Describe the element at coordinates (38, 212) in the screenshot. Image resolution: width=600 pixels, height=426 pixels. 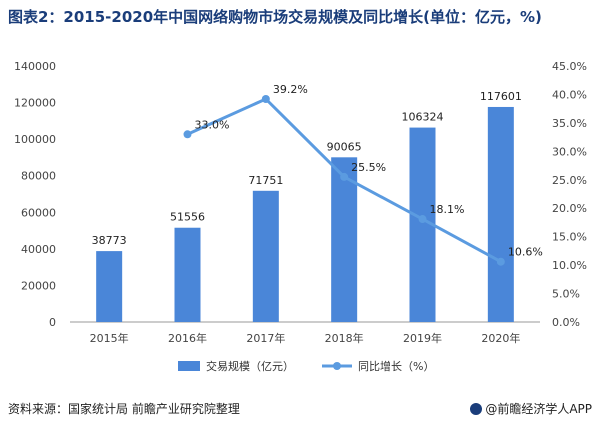
I see `y-tick-label: 60000` at that location.